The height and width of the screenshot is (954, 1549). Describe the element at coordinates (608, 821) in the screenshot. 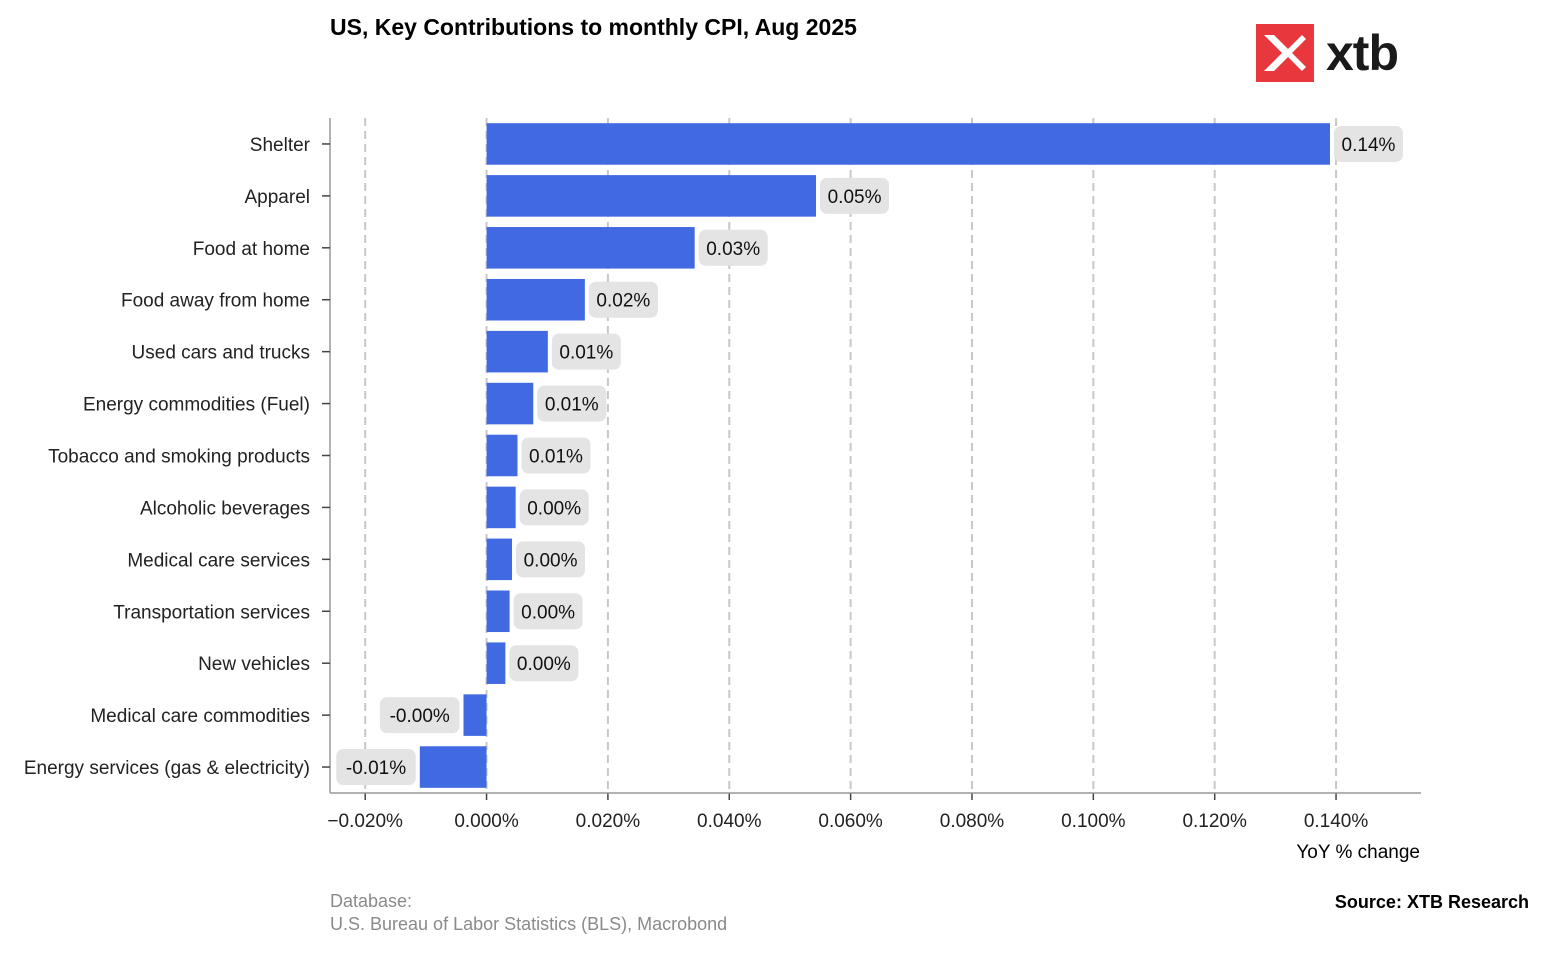

I see `x-tick-label: 0.020%` at that location.